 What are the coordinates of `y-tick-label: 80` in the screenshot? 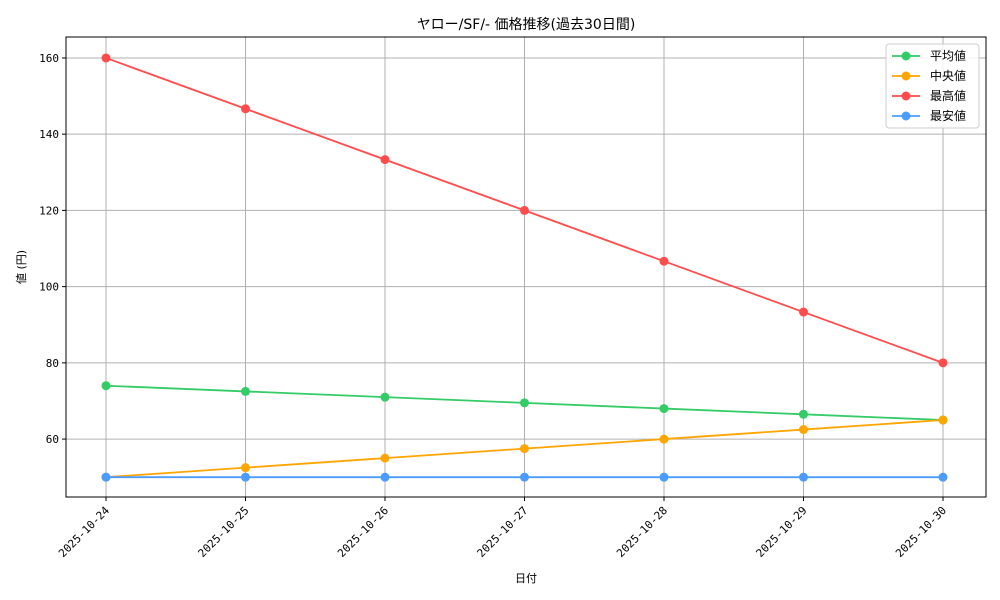 It's located at (52, 363).